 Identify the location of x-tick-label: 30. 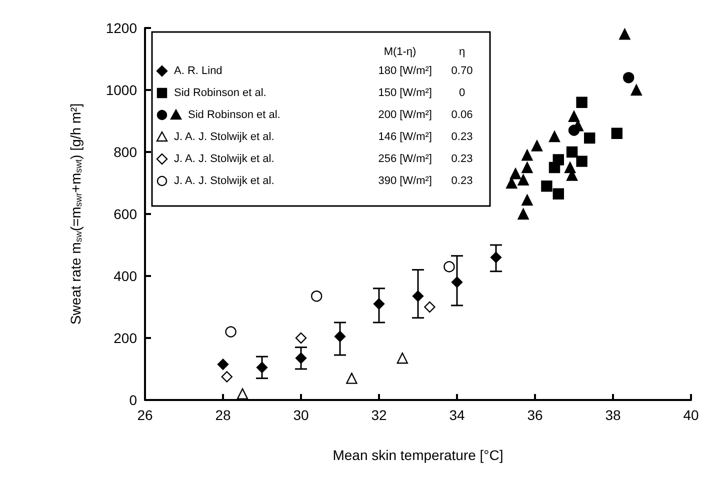
(301, 415).